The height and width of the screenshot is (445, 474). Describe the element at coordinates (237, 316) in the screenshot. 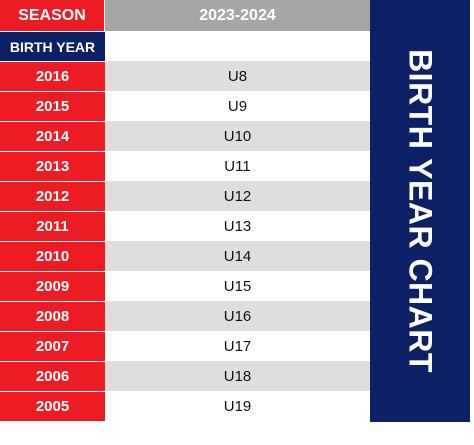

I see `age-group-cell: U16` at that location.